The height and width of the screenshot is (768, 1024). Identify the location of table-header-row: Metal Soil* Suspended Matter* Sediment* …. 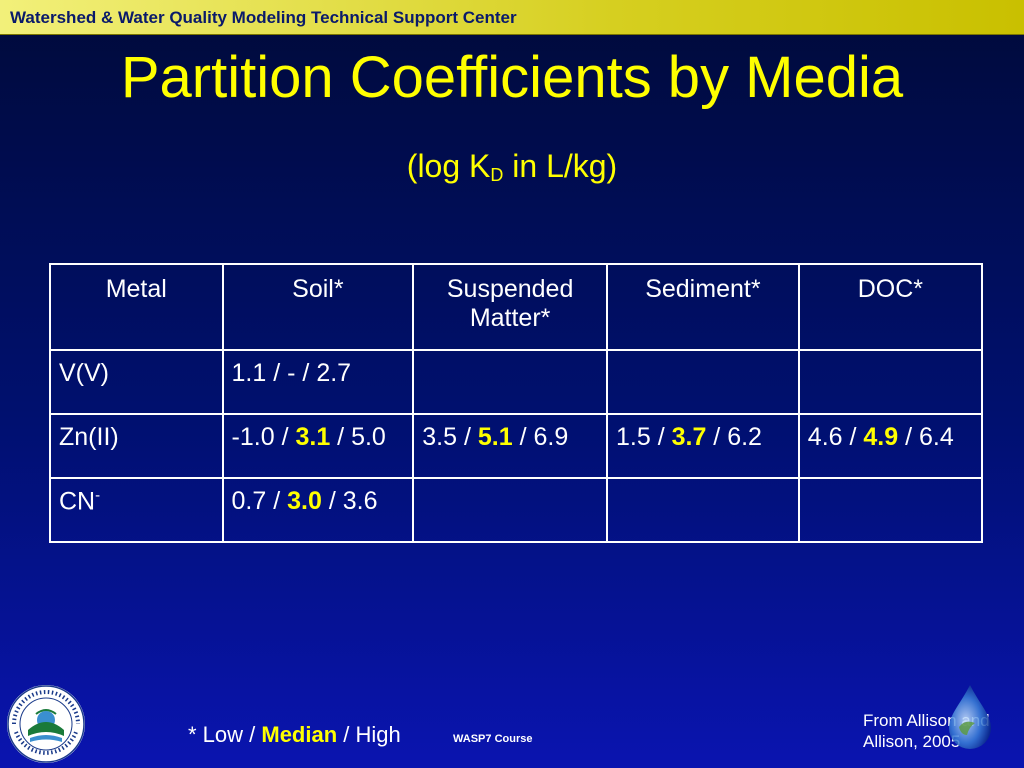
(516, 307).